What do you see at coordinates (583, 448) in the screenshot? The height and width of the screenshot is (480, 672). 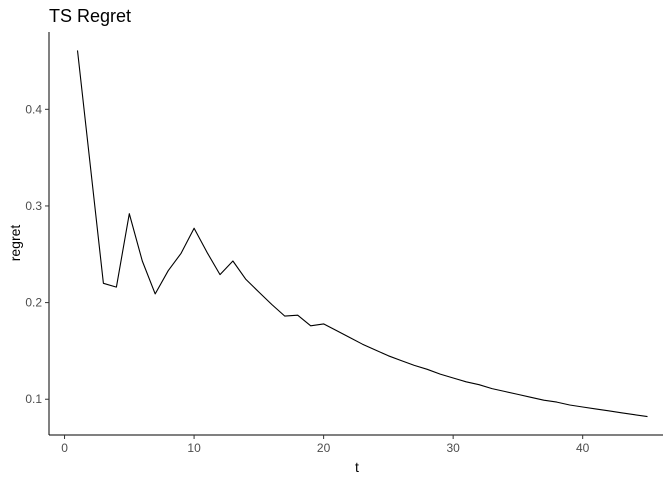 I see `x-tick-label: 40` at bounding box center [583, 448].